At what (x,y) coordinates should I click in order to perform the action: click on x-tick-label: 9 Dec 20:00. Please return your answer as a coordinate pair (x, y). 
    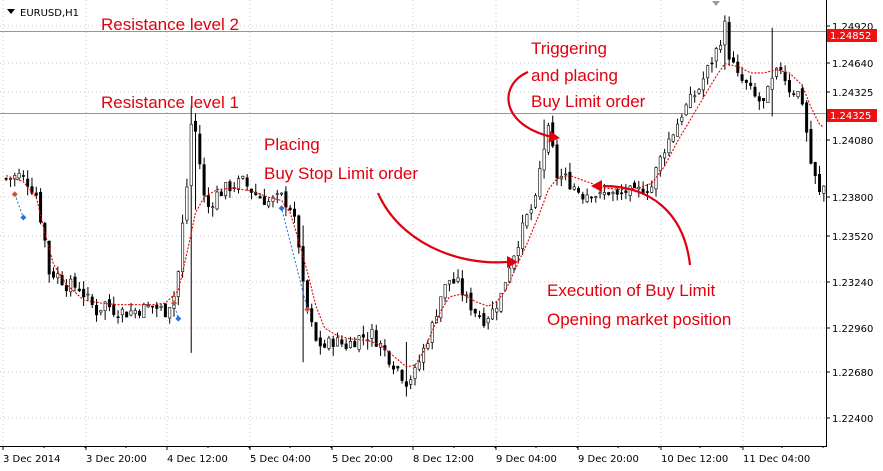
    Looking at the image, I should click on (608, 459).